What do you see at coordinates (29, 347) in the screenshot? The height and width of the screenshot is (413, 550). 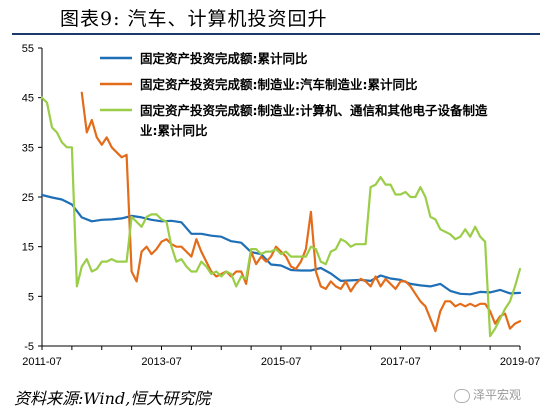 I see `y-tick-label: -5` at bounding box center [29, 347].